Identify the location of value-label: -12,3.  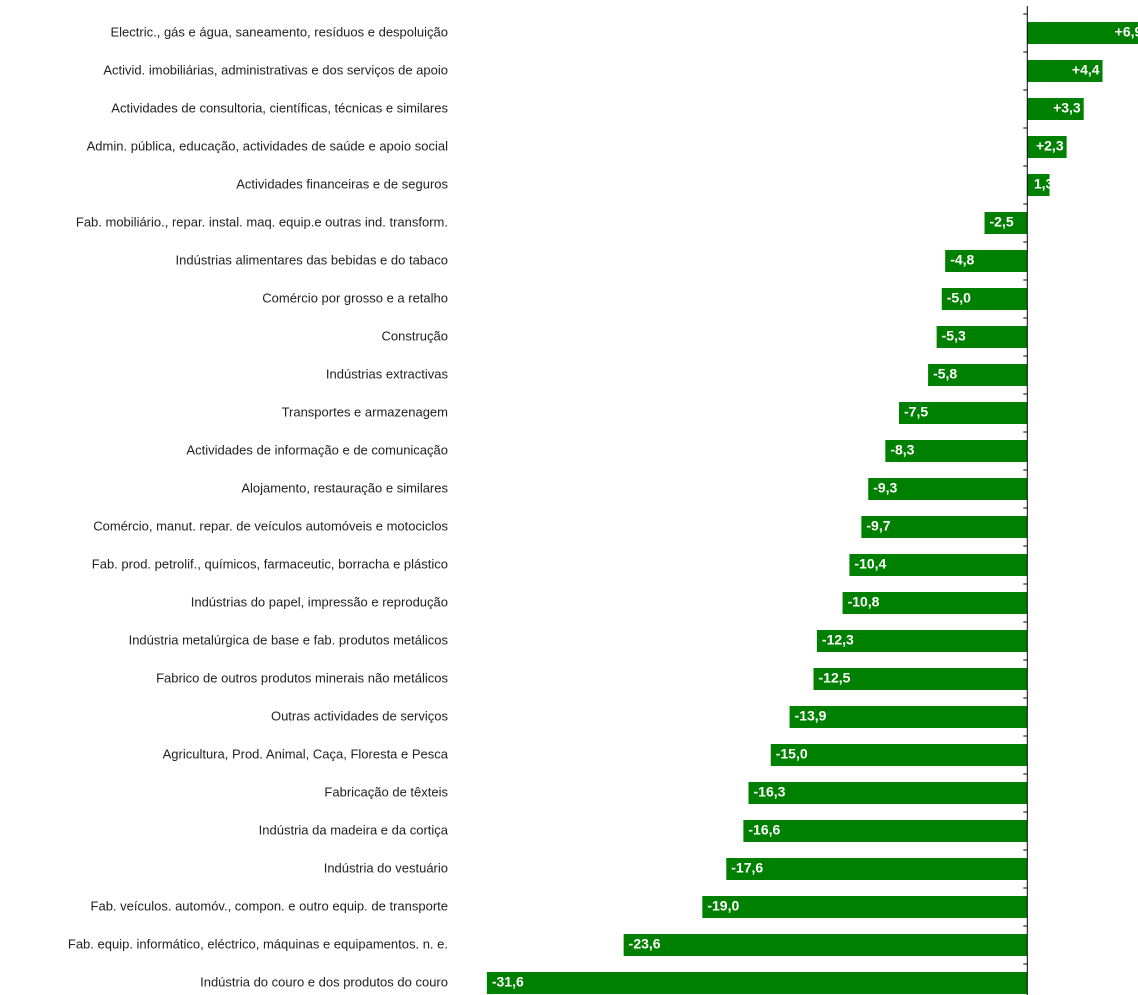
(838, 640).